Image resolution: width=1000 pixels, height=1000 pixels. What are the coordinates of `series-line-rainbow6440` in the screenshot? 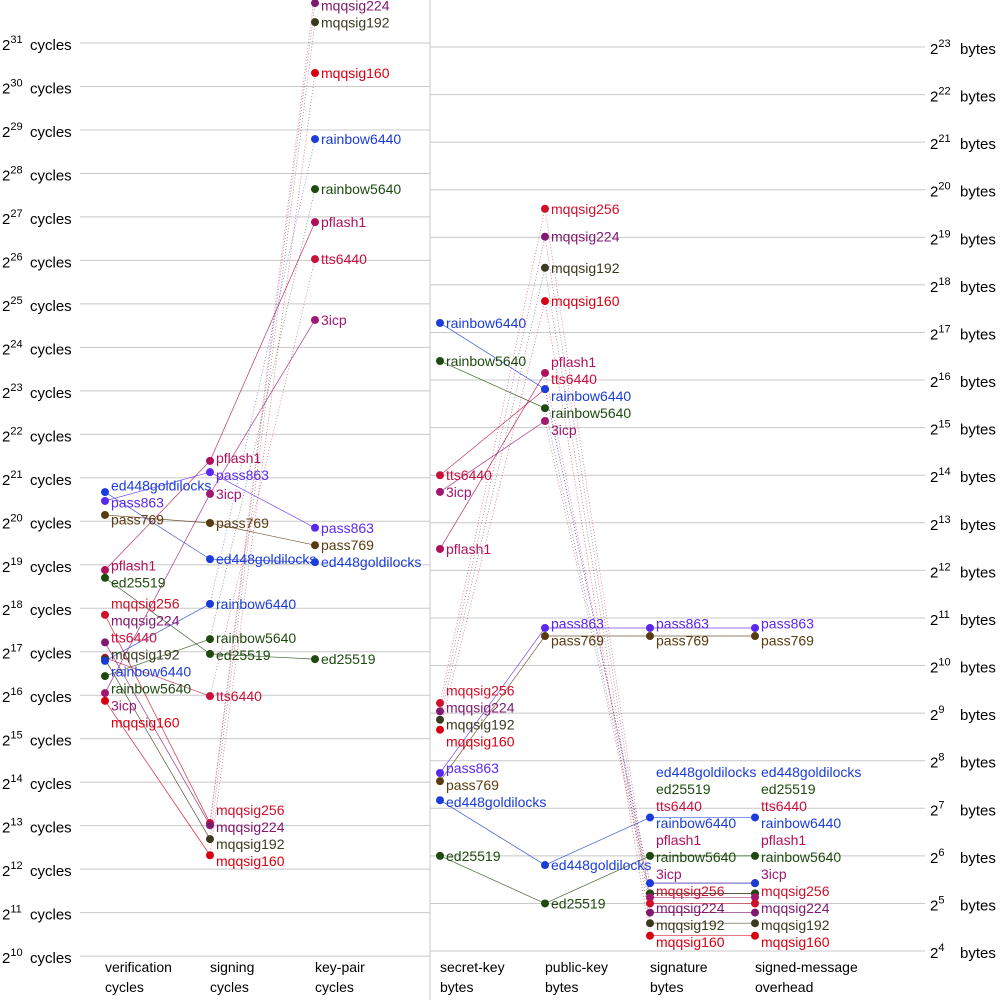 It's located at (597, 636).